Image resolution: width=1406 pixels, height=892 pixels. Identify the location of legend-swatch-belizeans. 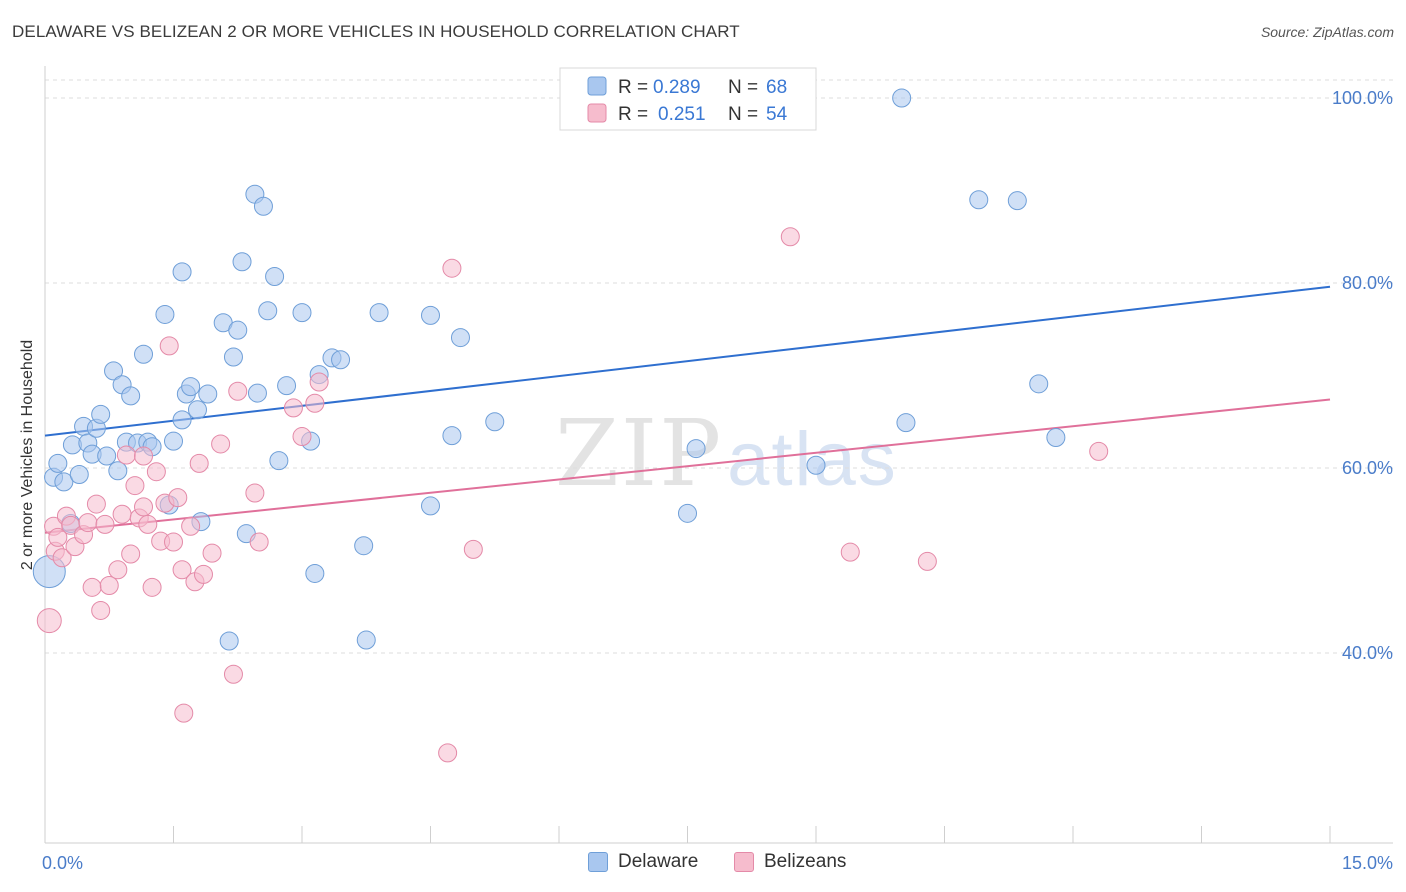
(744, 862).